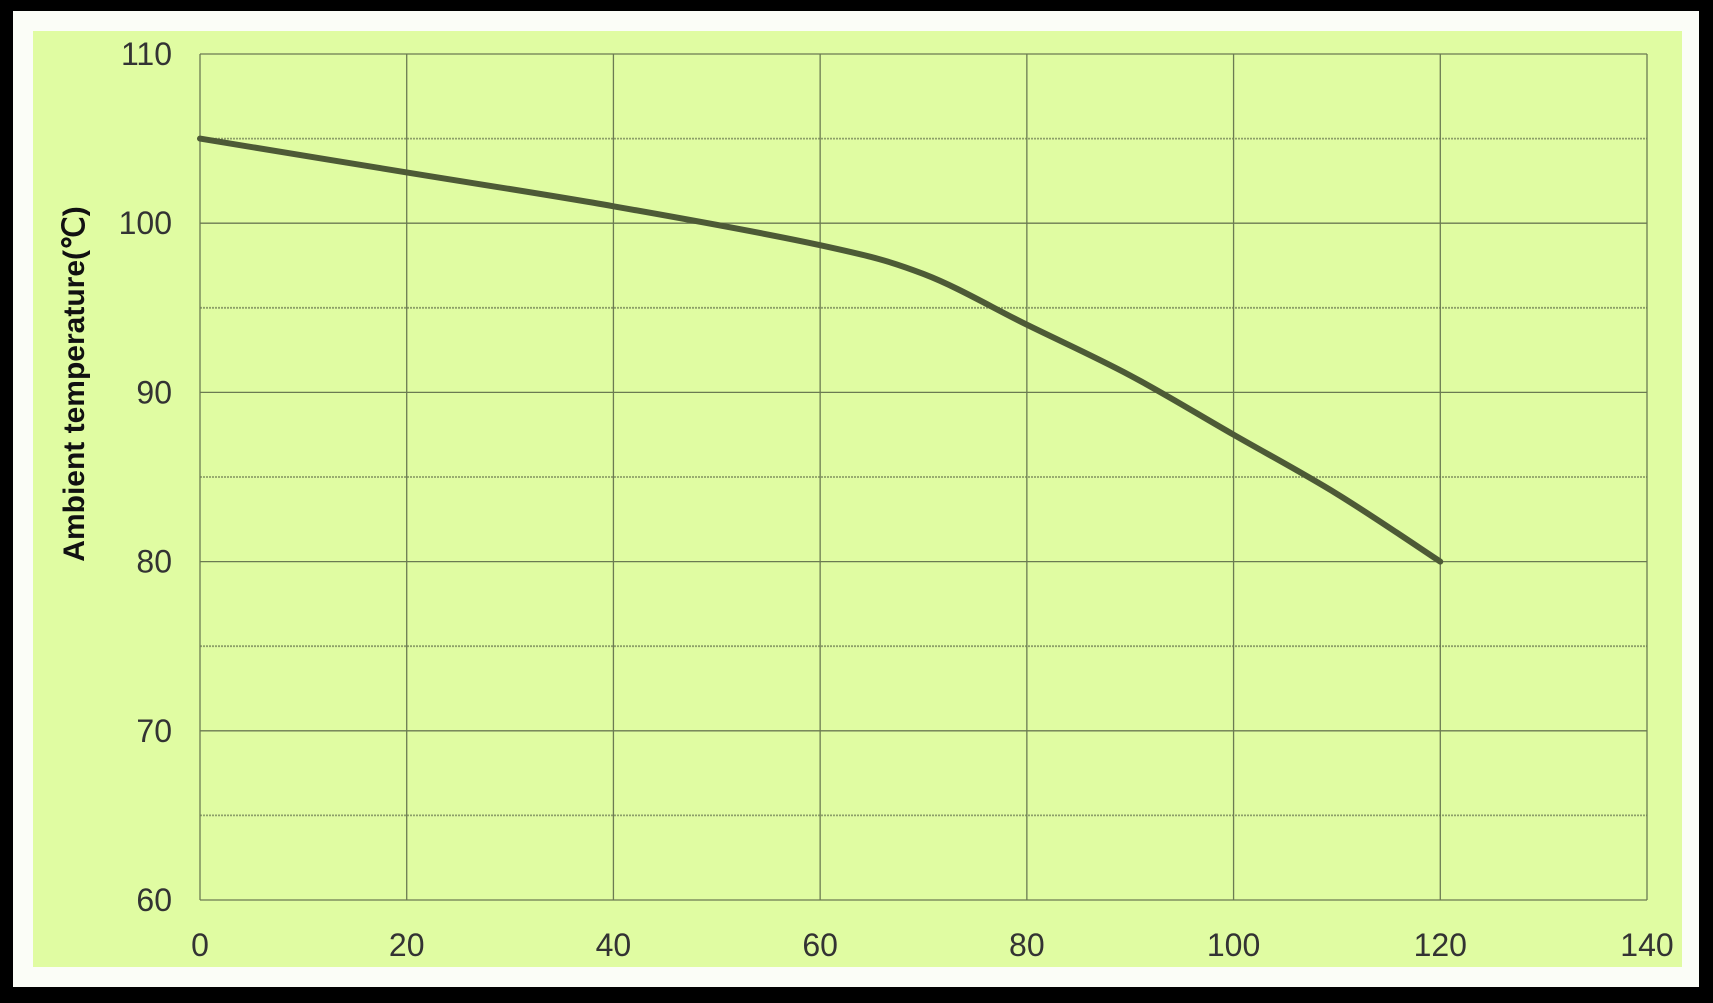  What do you see at coordinates (145, 223) in the screenshot?
I see `y-tick-label: 100` at bounding box center [145, 223].